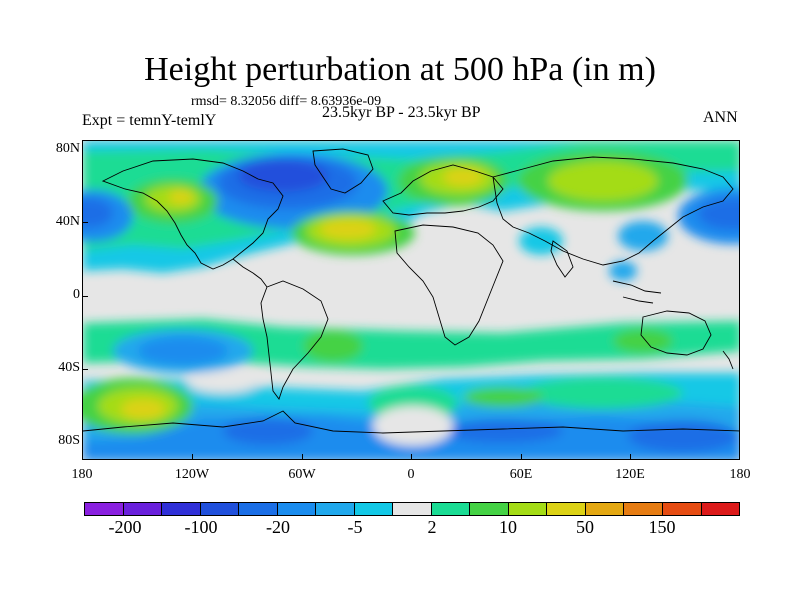  I want to click on lon-label-120w: 120W, so click(192, 474).